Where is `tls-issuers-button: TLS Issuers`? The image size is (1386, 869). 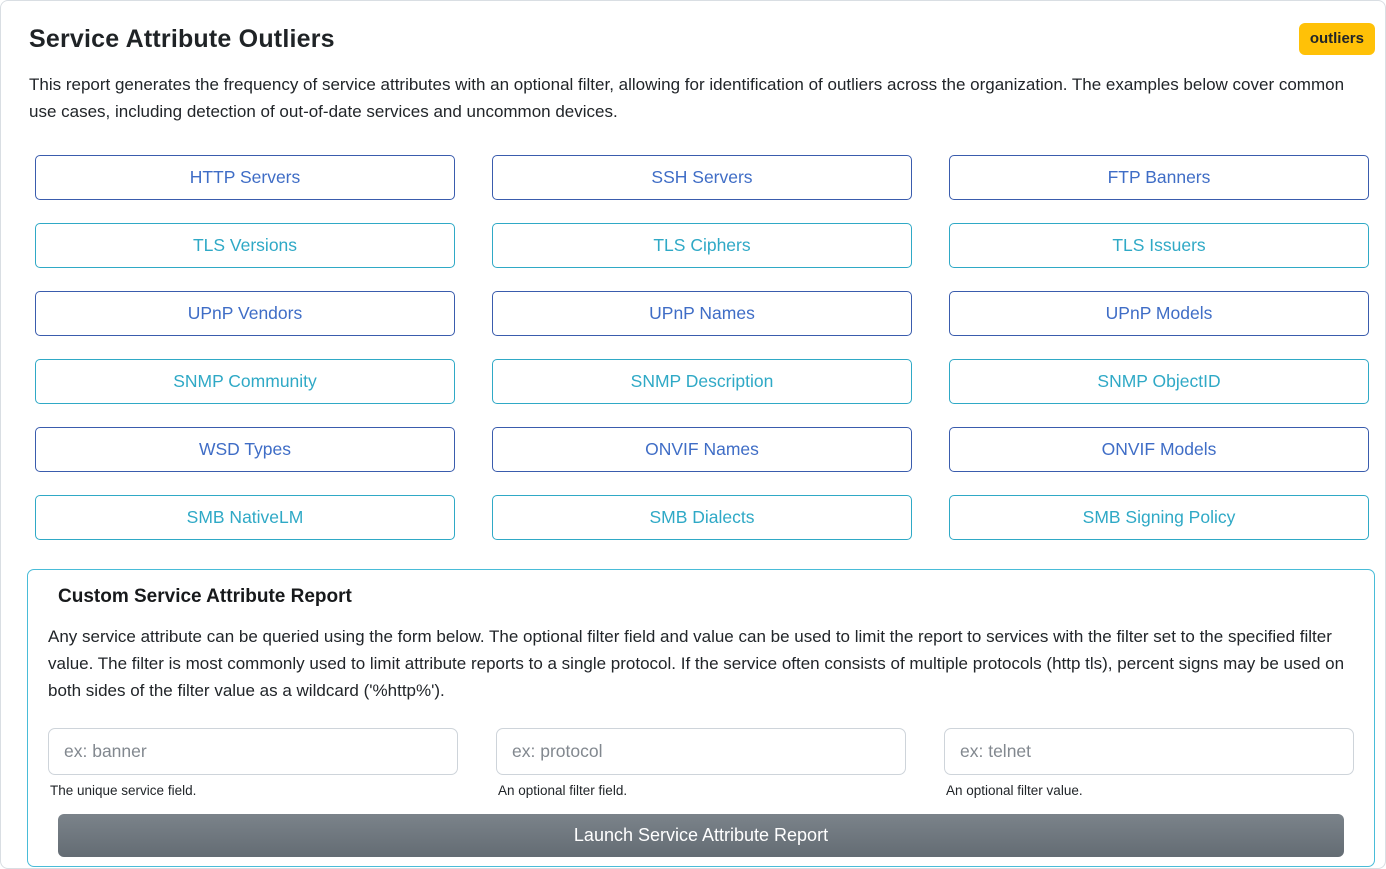 tls-issuers-button: TLS Issuers is located at coordinates (1159, 245).